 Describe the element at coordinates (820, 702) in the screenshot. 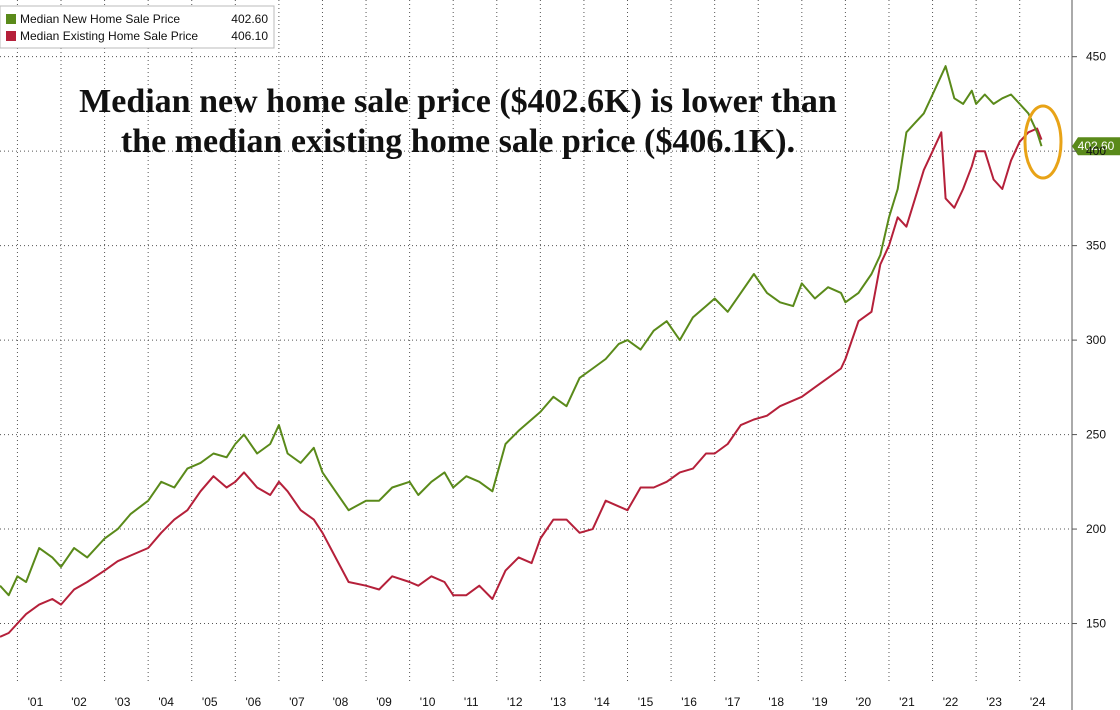

I see `x-tick-label: '19` at that location.